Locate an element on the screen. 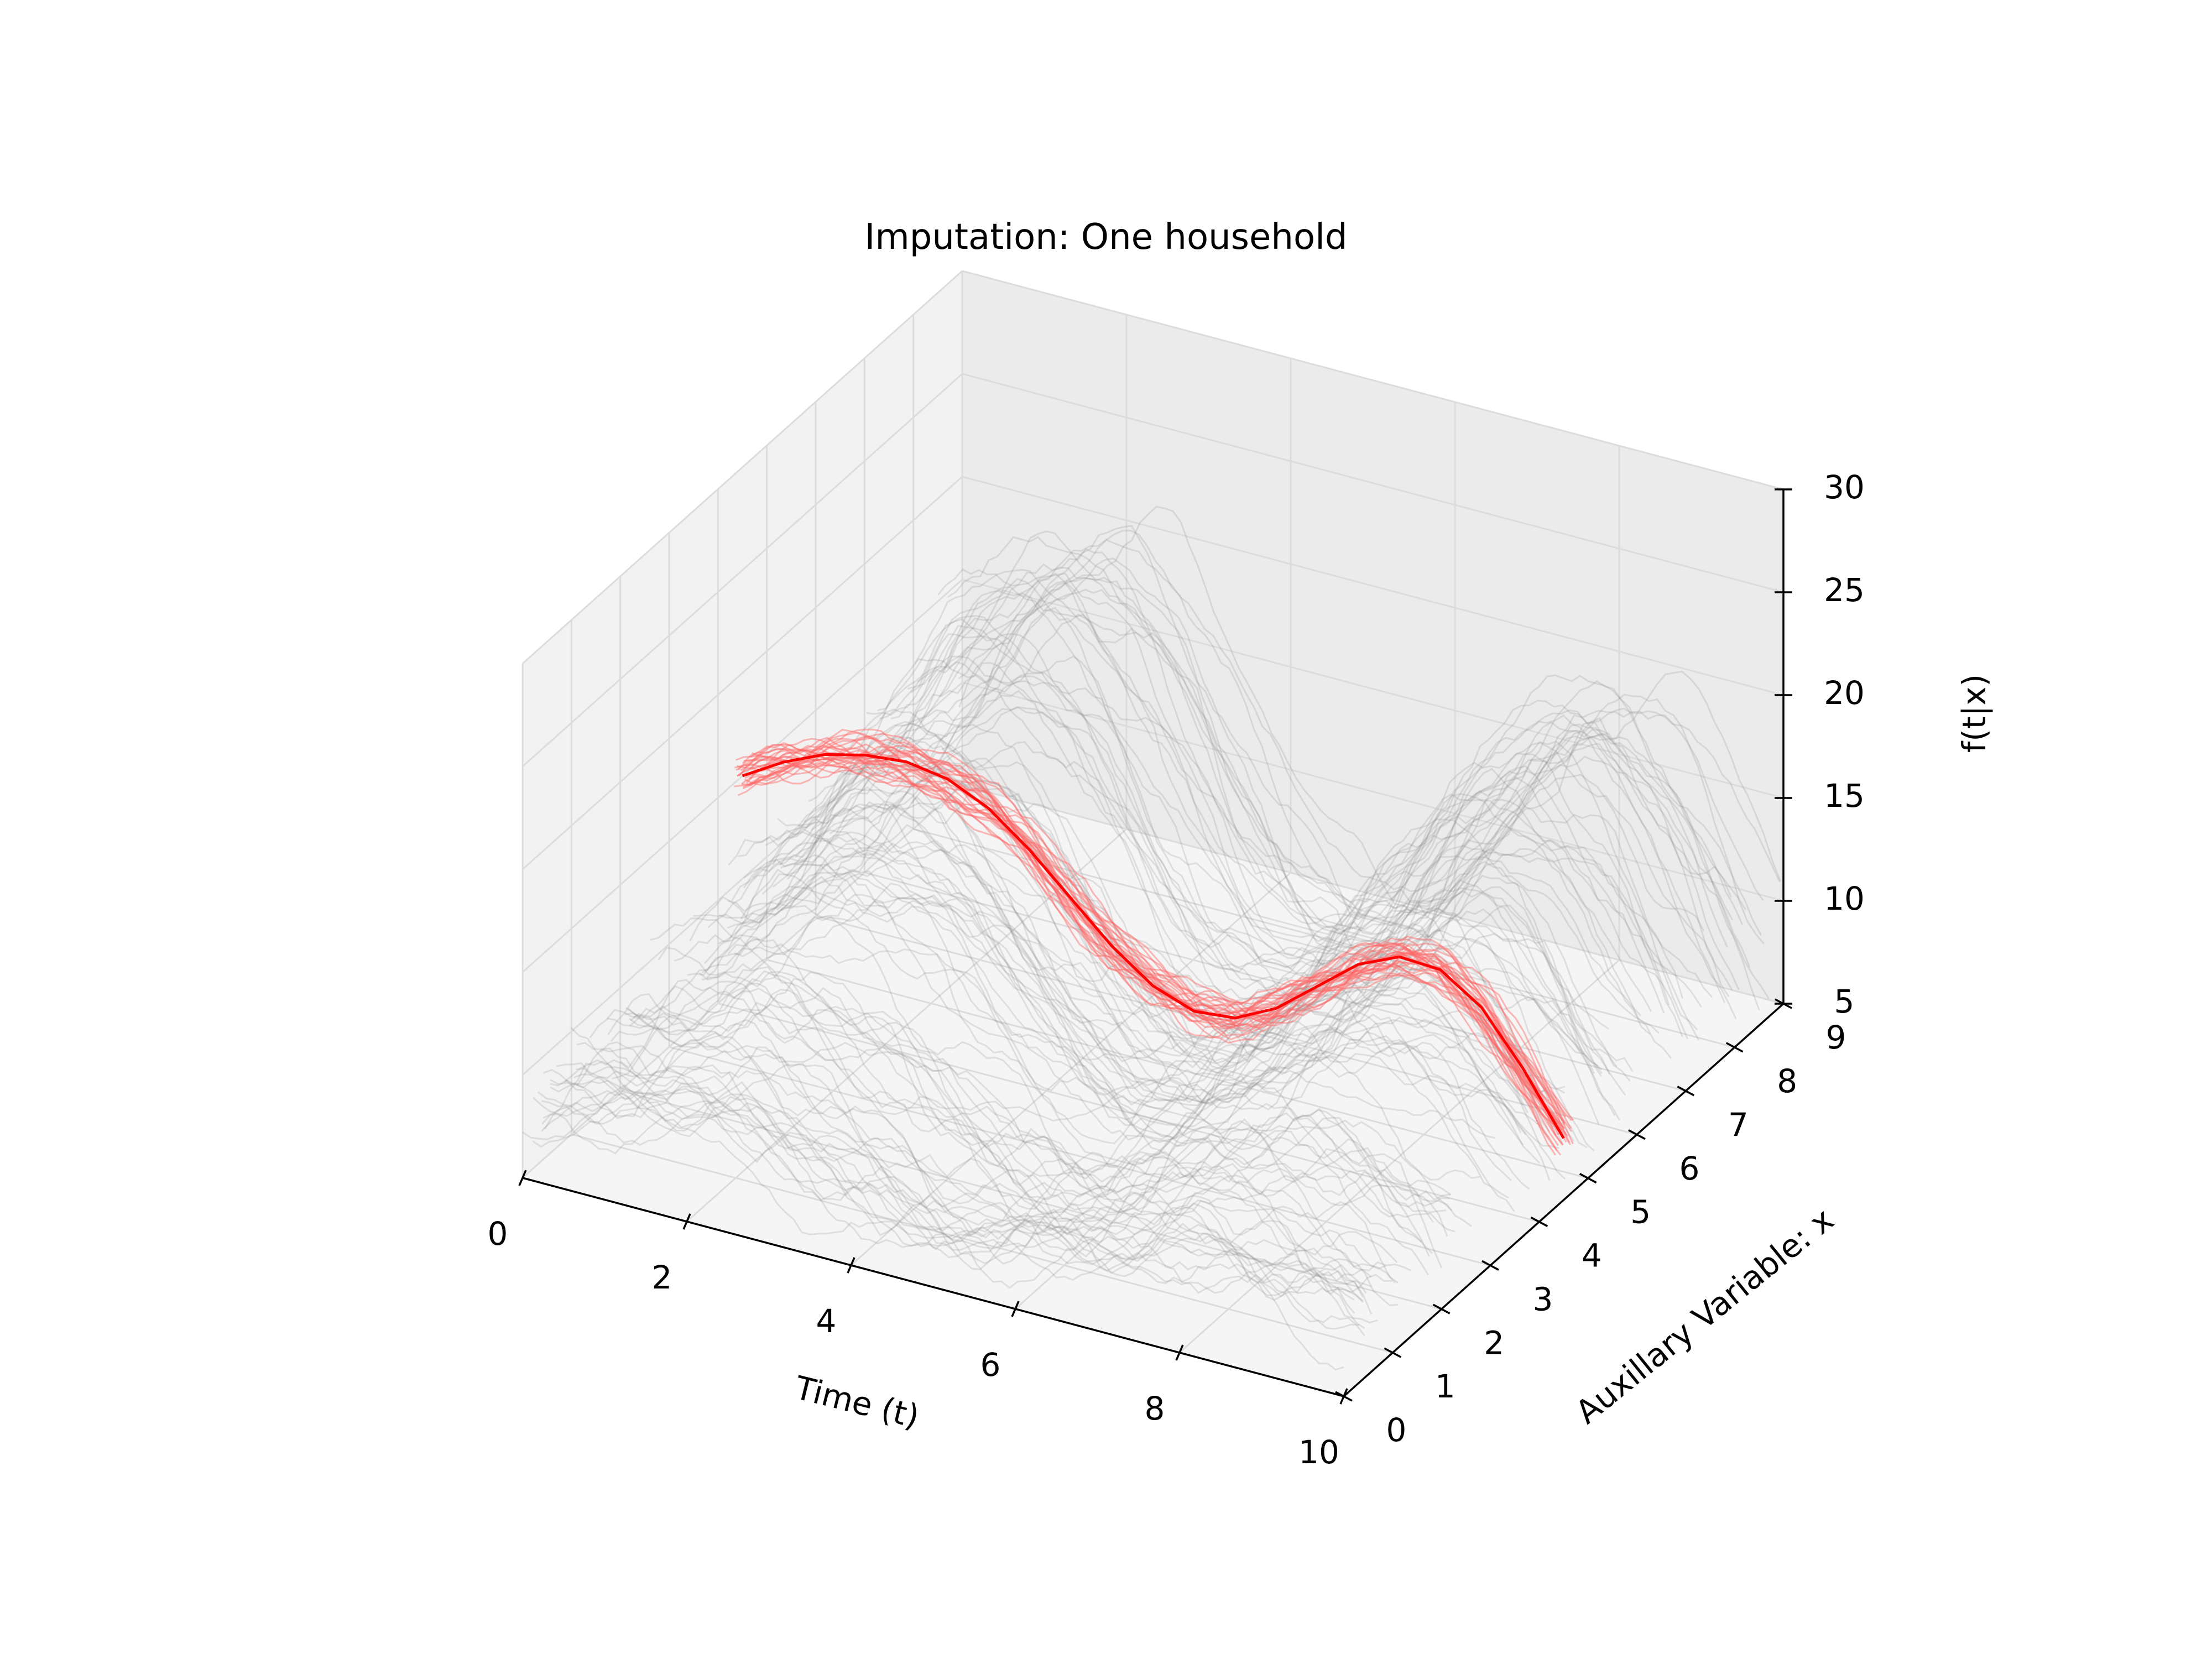  imputed-mean-curve is located at coordinates (1154, 946).